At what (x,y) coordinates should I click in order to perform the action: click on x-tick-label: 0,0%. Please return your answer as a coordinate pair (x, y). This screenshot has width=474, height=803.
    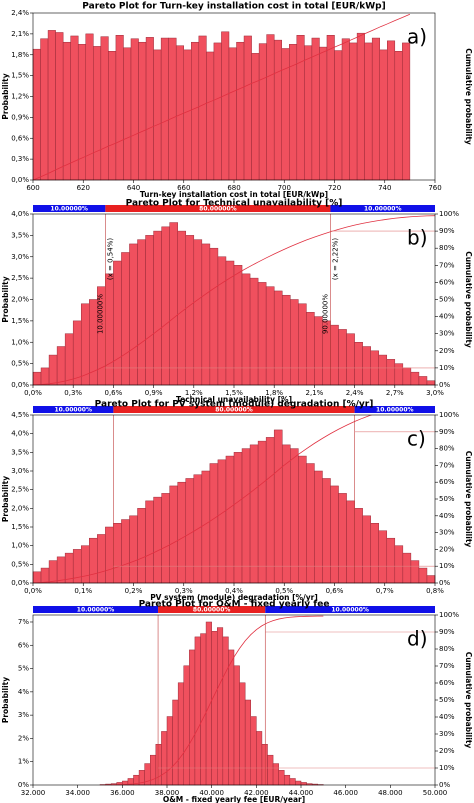
    Looking at the image, I should click on (33, 591).